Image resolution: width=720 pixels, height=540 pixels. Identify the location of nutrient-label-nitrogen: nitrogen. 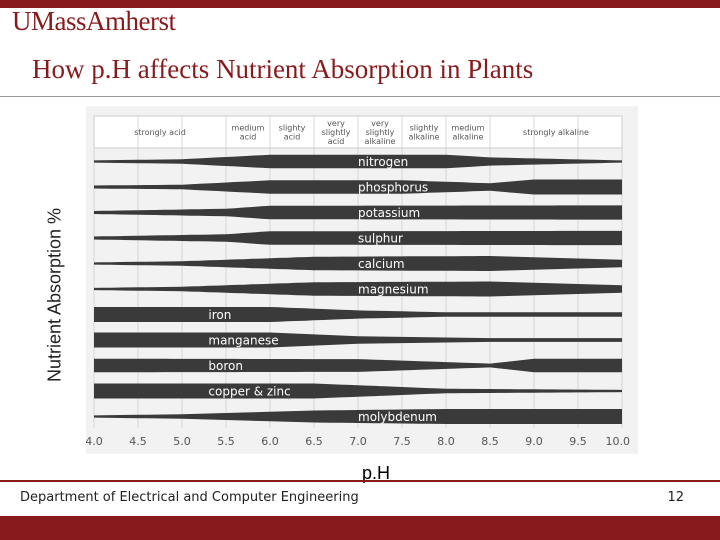
(383, 162).